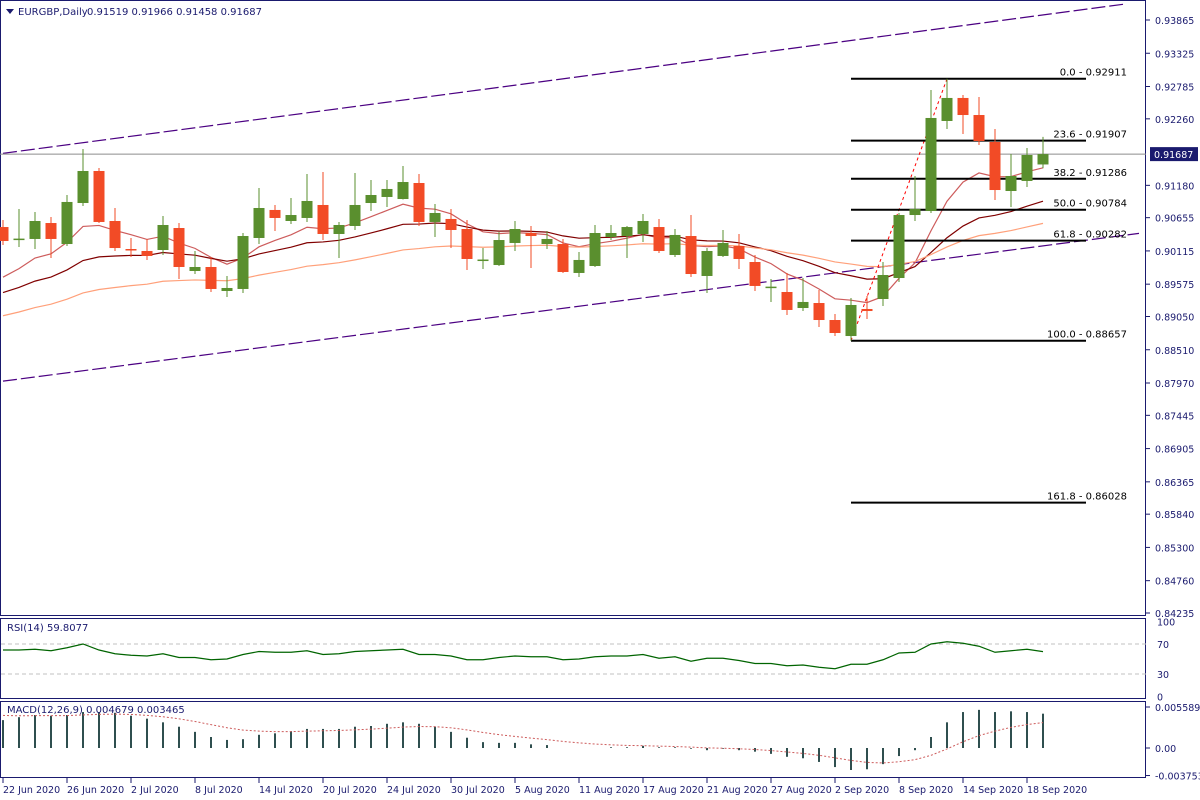  Describe the element at coordinates (862, 790) in the screenshot. I see `date-axis-label: 2 Sep 2020` at that location.